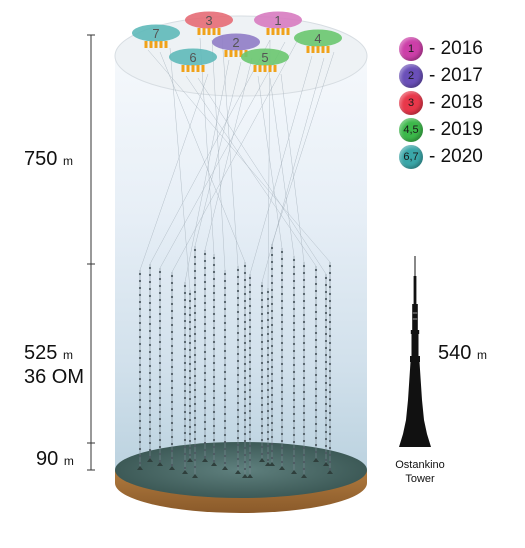 Image resolution: width=525 pixels, height=548 pixels. What do you see at coordinates (481, 355) in the screenshot?
I see `tower-height-unit: m` at bounding box center [481, 355].